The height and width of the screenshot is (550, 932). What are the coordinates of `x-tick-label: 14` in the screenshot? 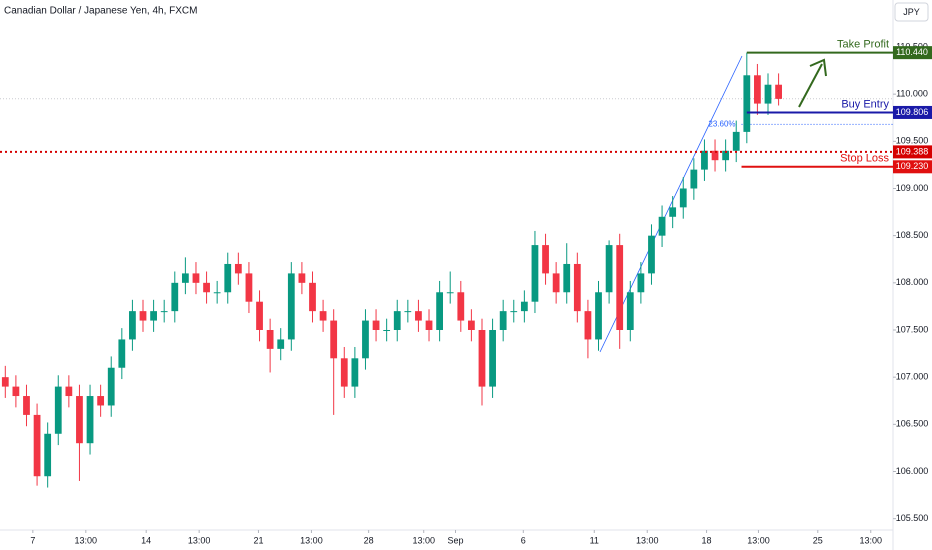 It's located at (146, 540).